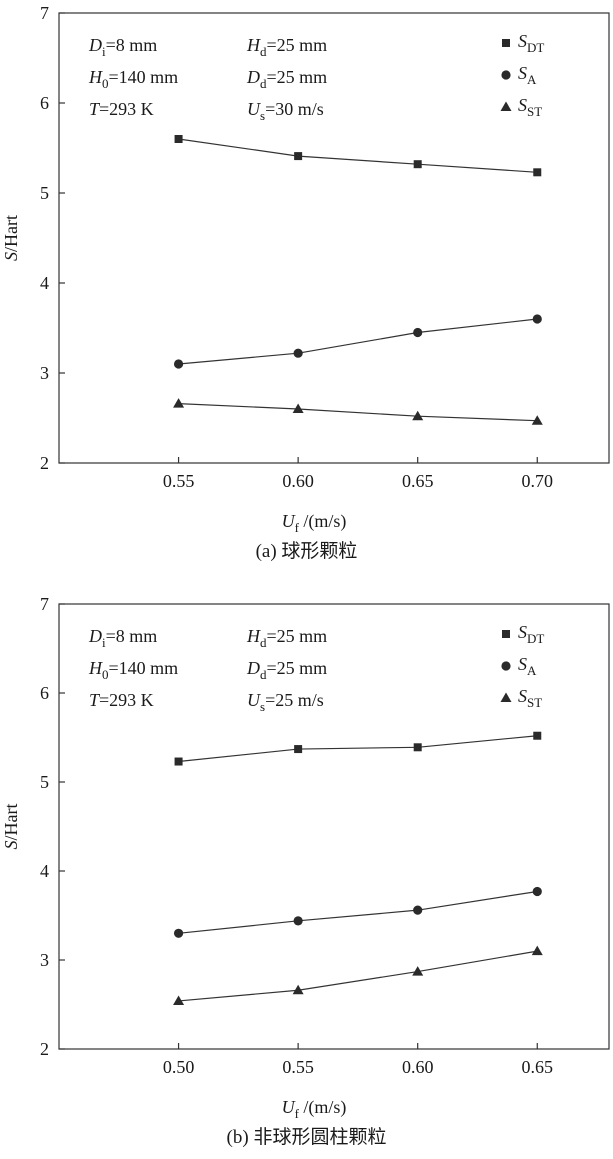 The height and width of the screenshot is (1159, 613). What do you see at coordinates (179, 1067) in the screenshot?
I see `x-tick-label: 0.50` at bounding box center [179, 1067].